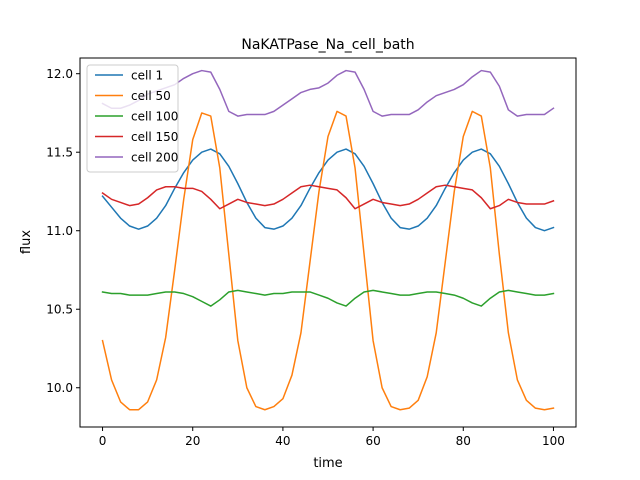  Describe the element at coordinates (282, 441) in the screenshot. I see `x-tick-label: 40` at that location.